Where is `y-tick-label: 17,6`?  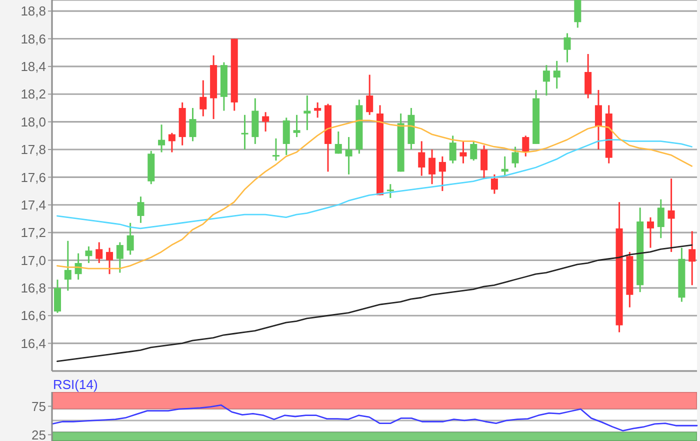 y-tick-label: 17,6 is located at coordinates (33, 177).